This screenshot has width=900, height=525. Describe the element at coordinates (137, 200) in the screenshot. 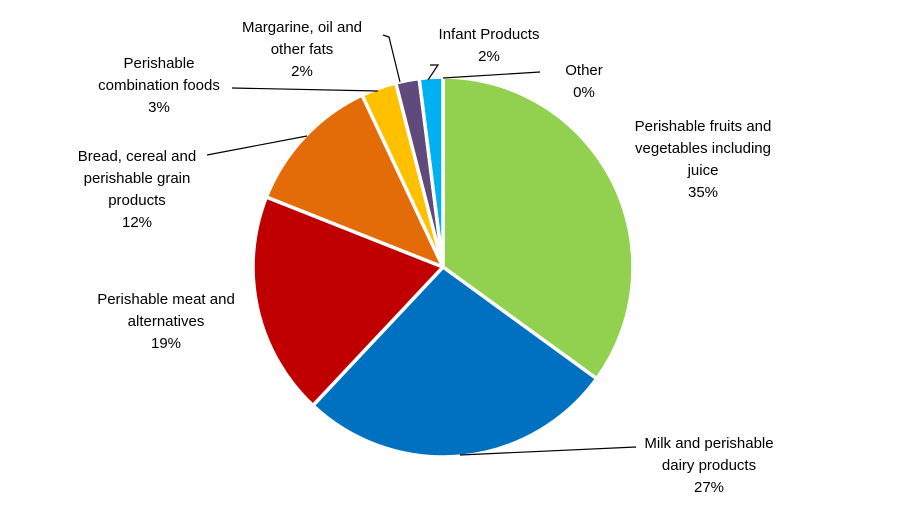

I see `data-label-text: products` at that location.